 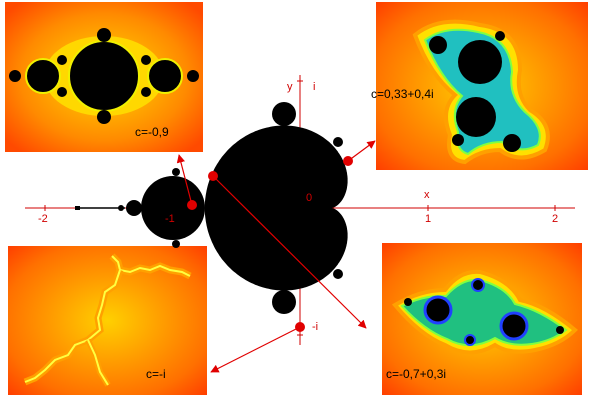 I want to click on inset-caption: c=-i, so click(x=156, y=374).